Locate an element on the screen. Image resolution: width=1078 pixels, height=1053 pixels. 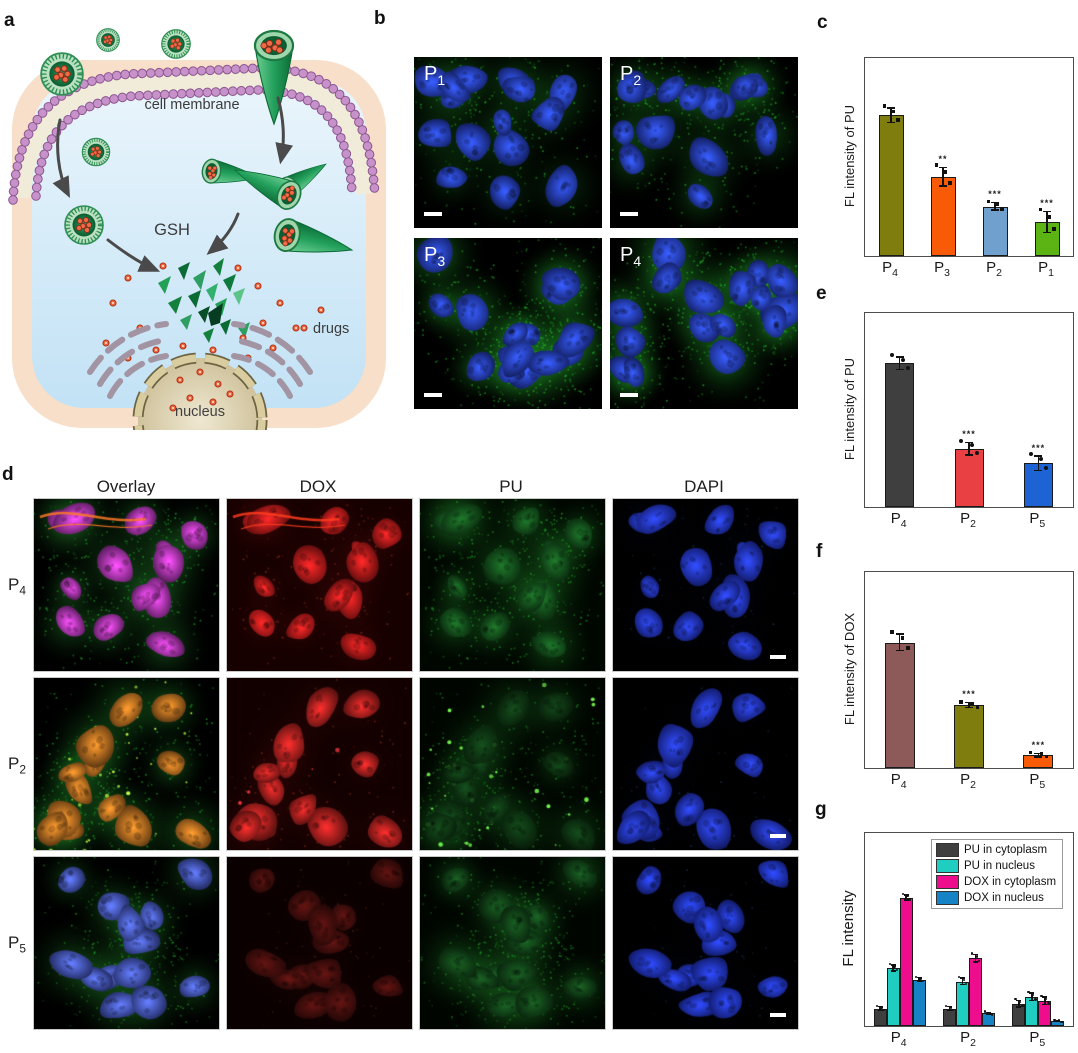
confocal-image-p5-overlay is located at coordinates (126, 943).